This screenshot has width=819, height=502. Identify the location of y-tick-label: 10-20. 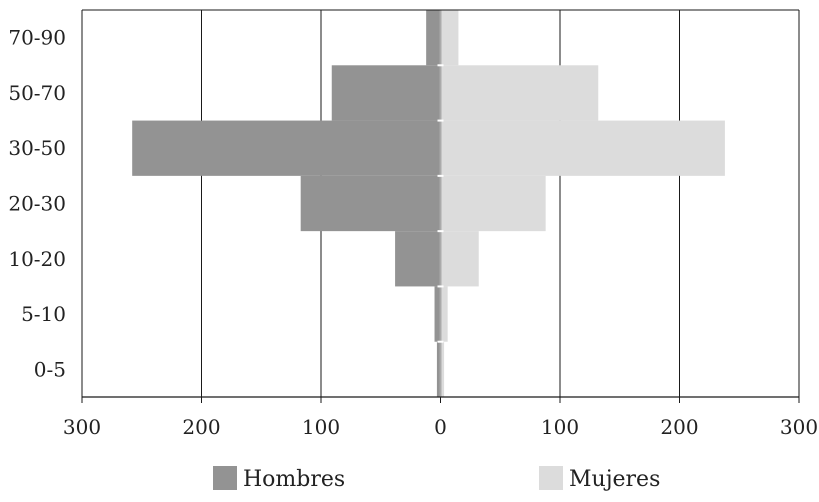
(37, 259).